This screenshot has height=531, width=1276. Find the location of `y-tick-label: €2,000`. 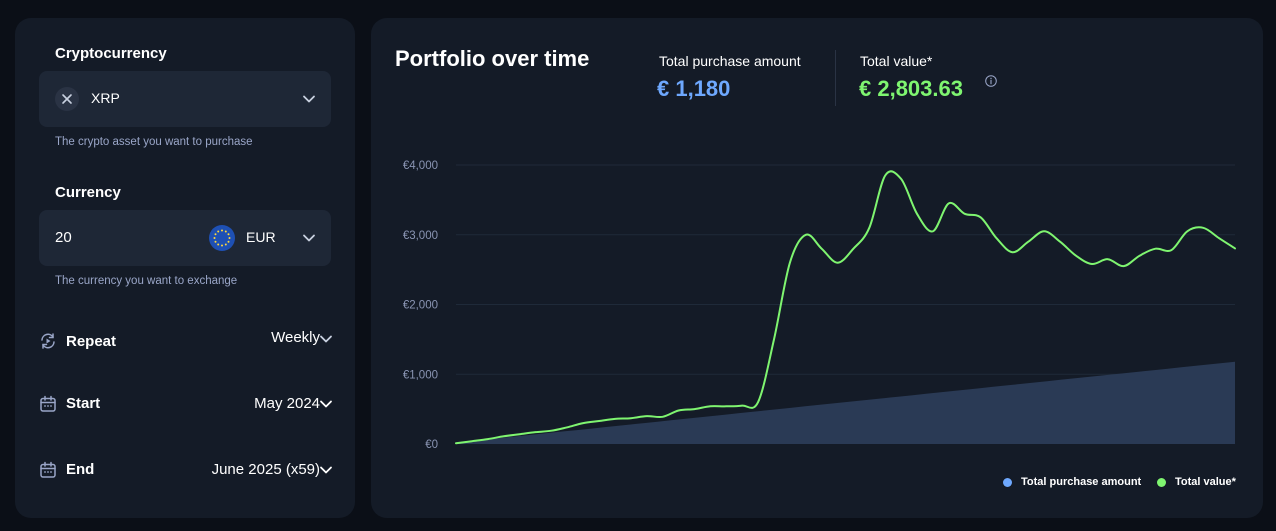

y-tick-label: €2,000 is located at coordinates (420, 306).